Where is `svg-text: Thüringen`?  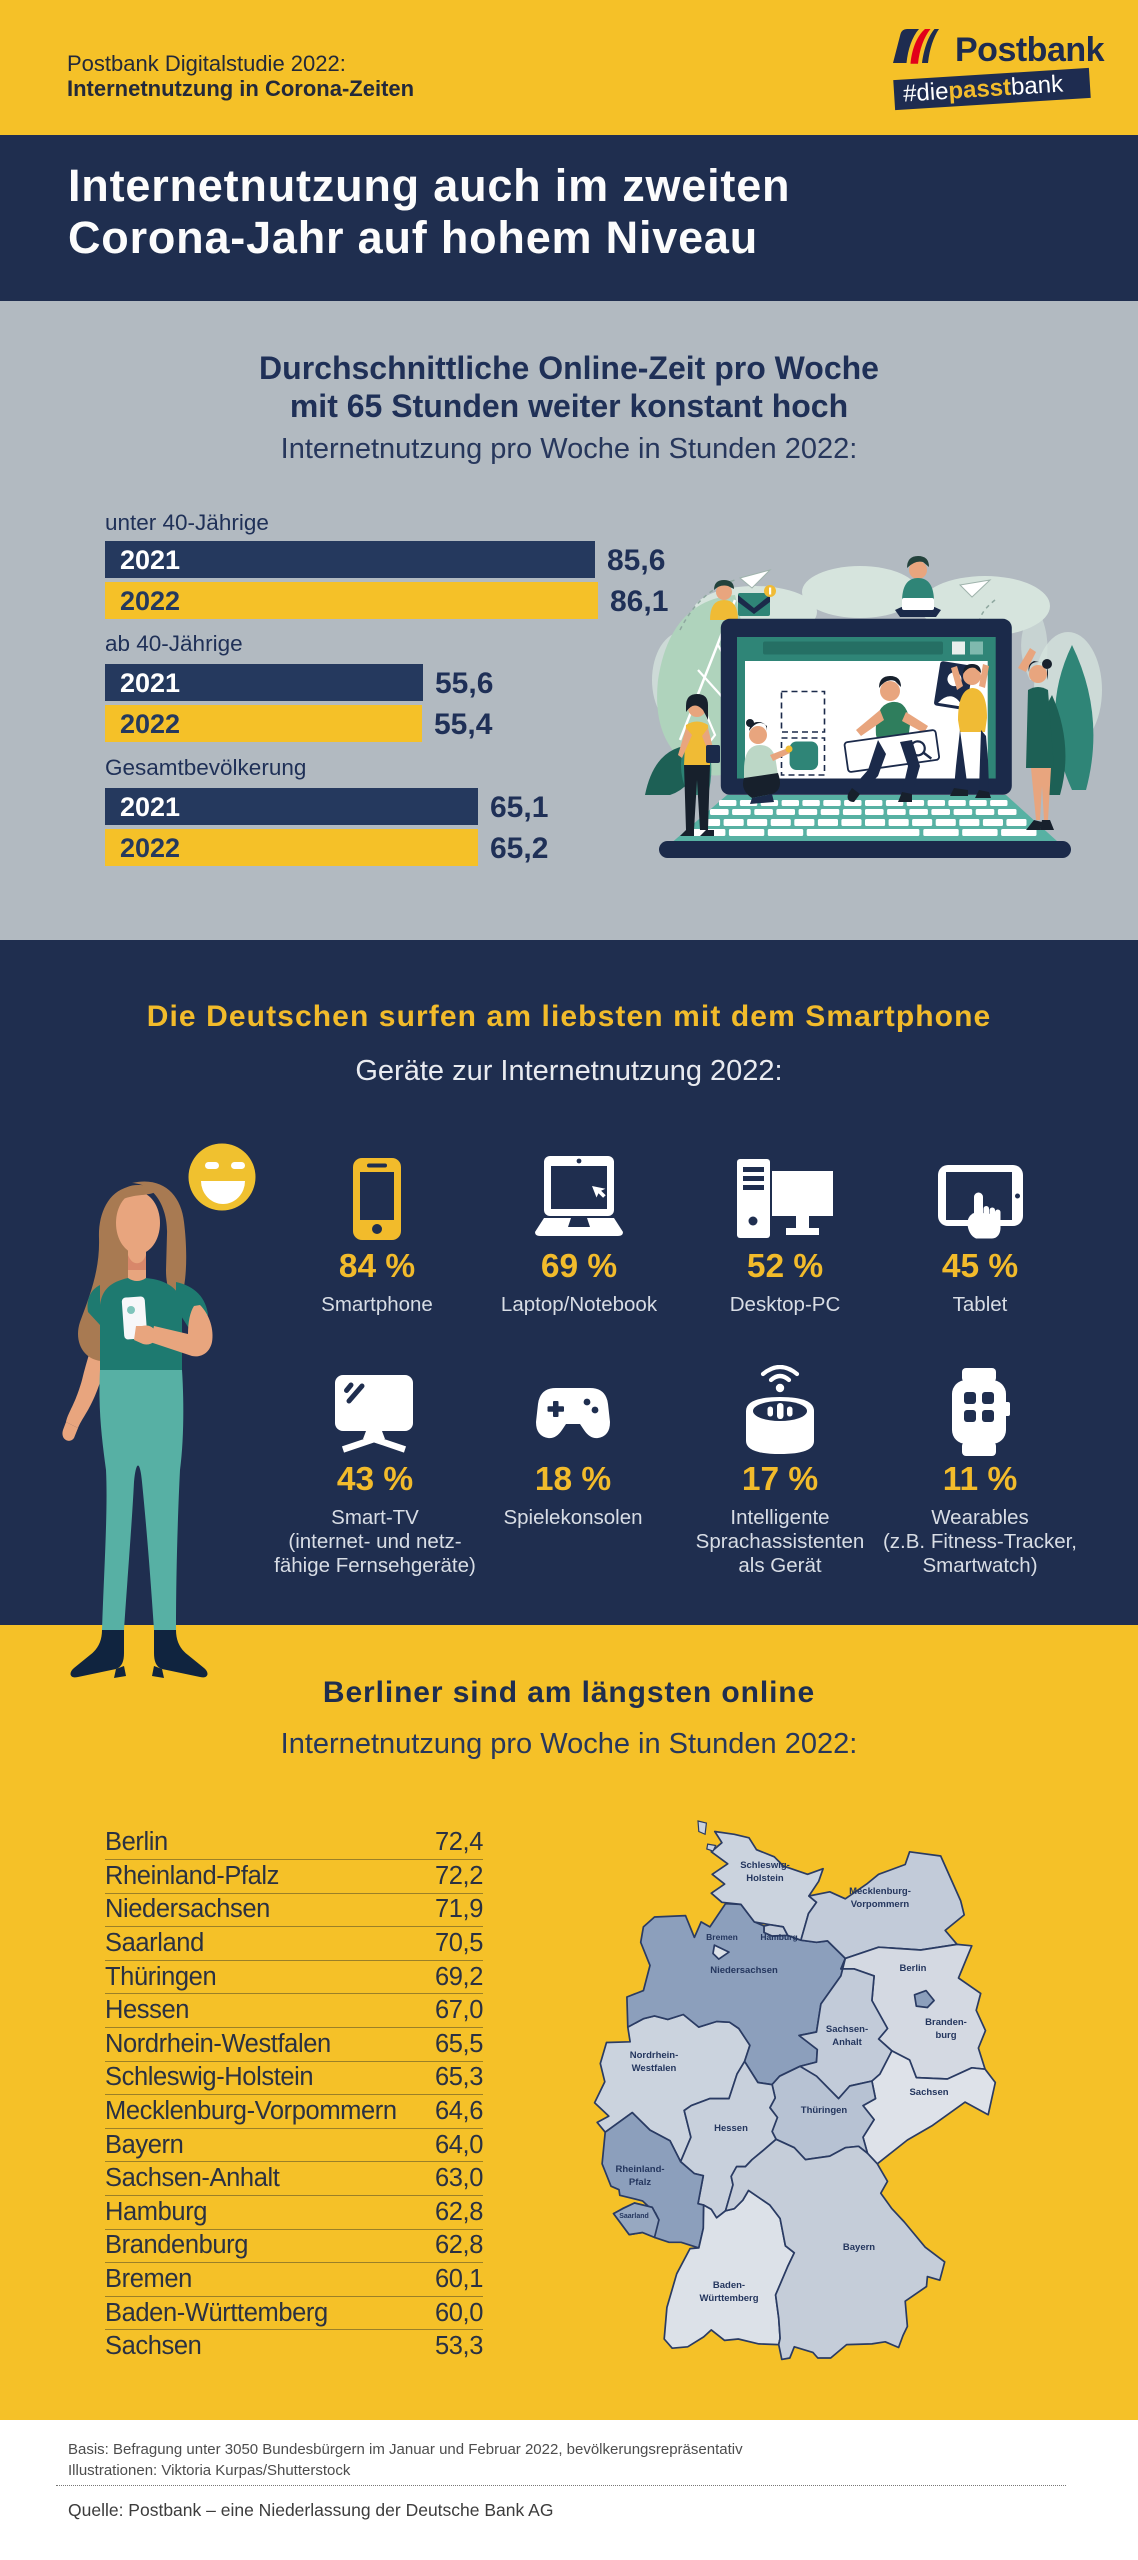 svg-text: Thüringen is located at coordinates (824, 2110).